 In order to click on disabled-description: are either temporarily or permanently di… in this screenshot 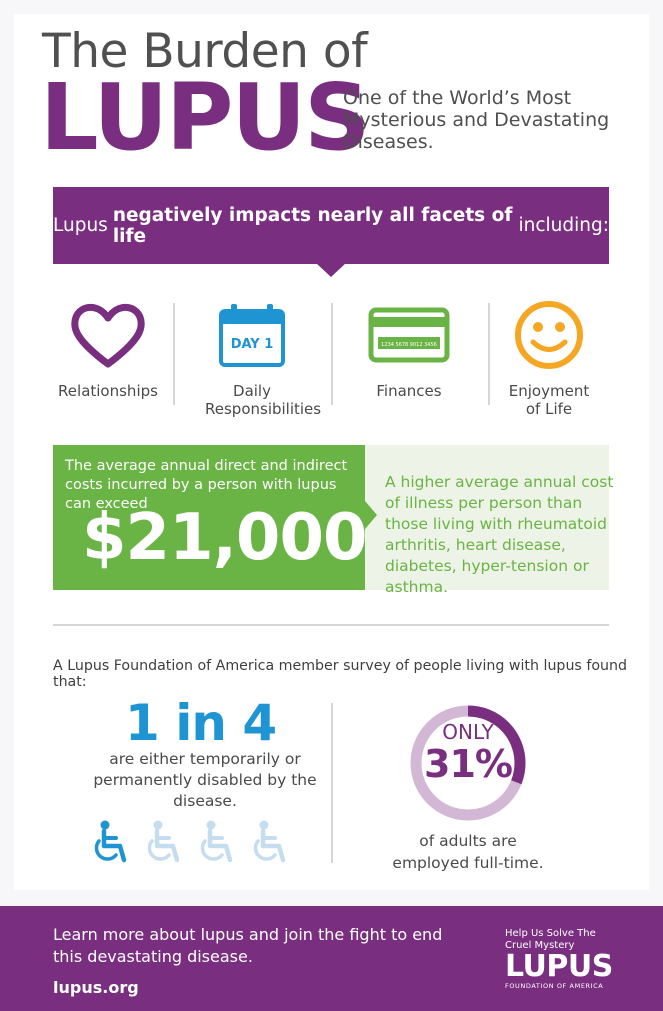, I will do `click(205, 780)`.